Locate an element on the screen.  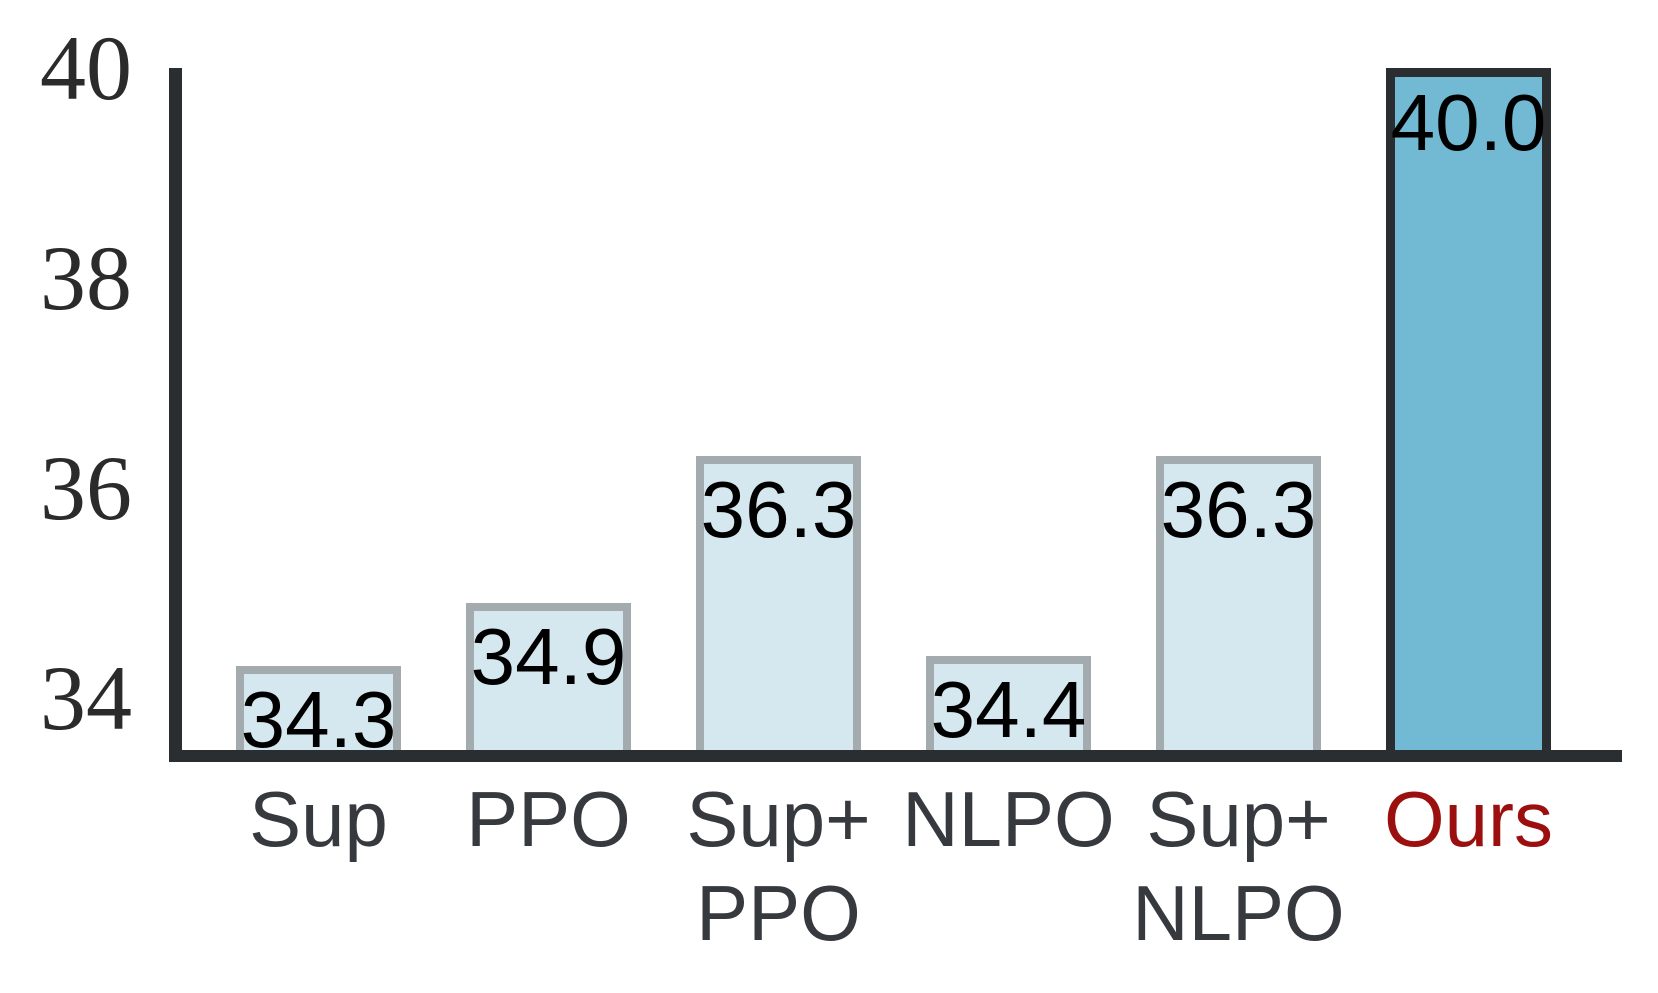
y-tick-label: 40 is located at coordinates (86, 68).